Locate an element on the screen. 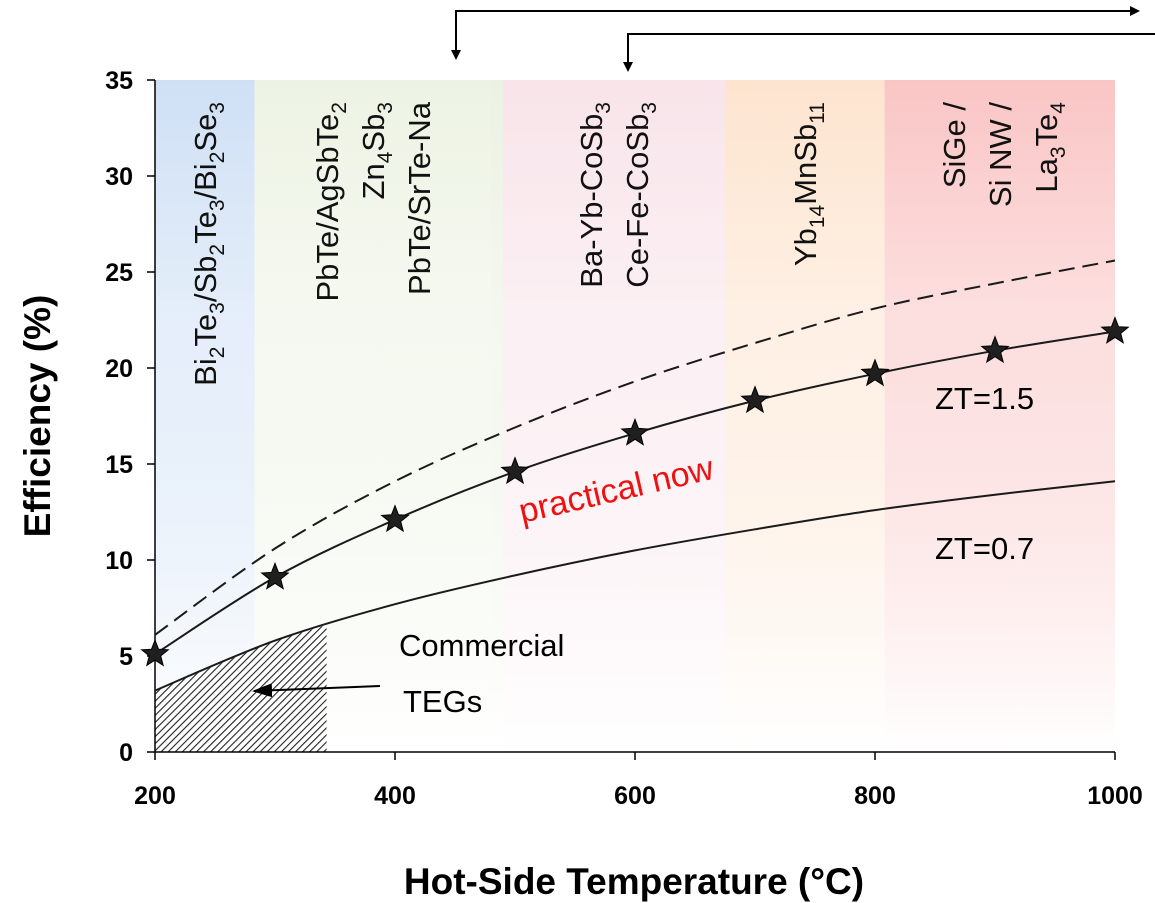 The width and height of the screenshot is (1155, 903). band-5-label-1: Si NW / is located at coordinates (1000, 154).